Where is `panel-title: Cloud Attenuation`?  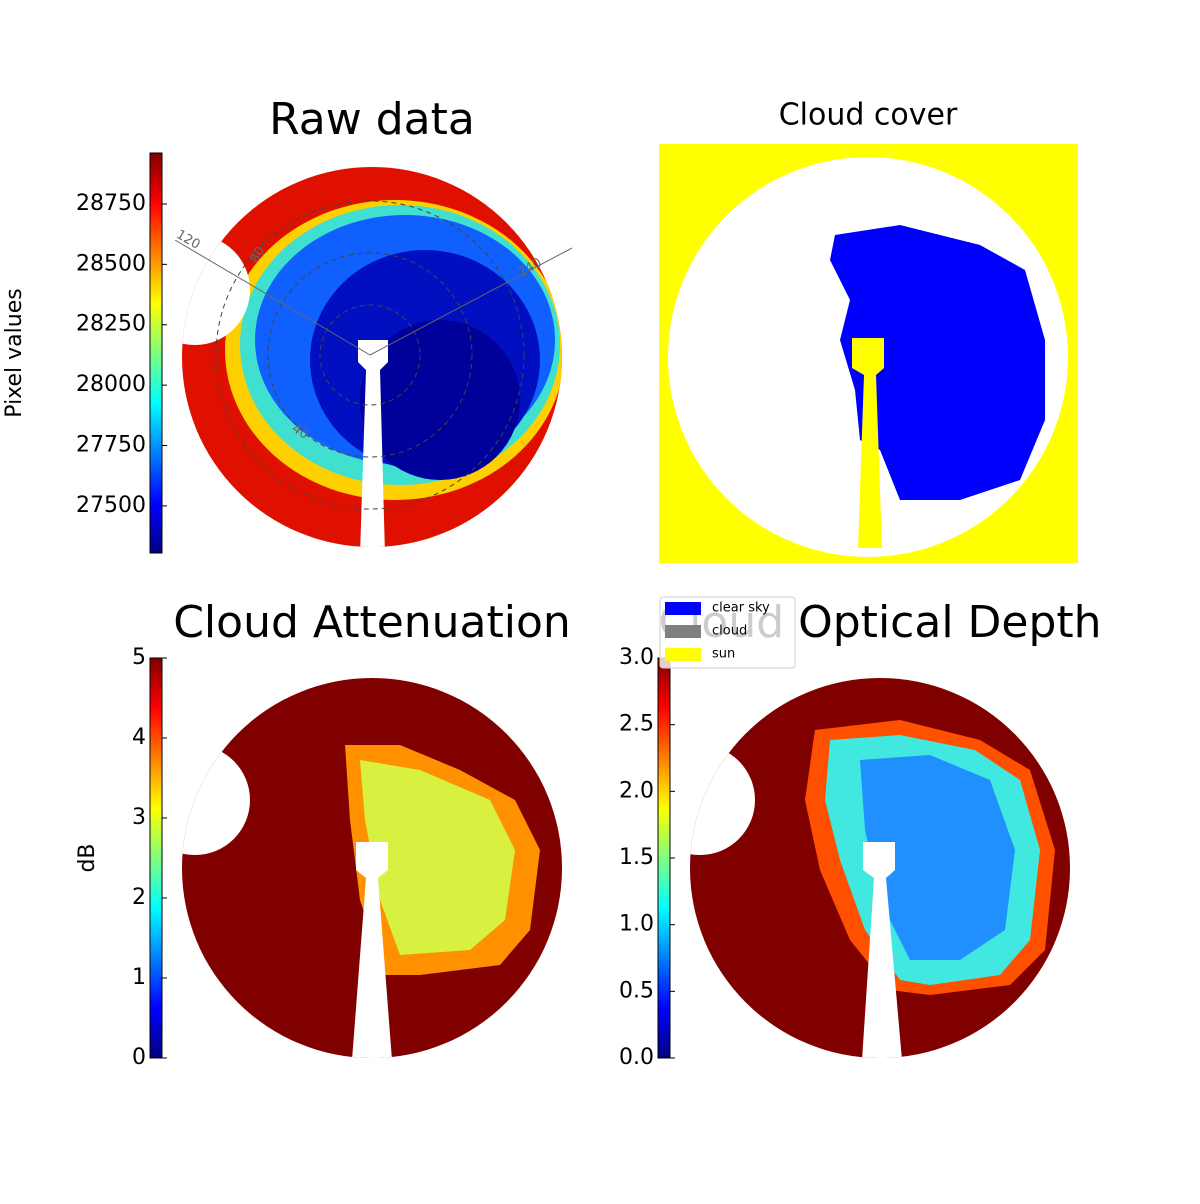
panel-title: Cloud Attenuation is located at coordinates (372, 622).